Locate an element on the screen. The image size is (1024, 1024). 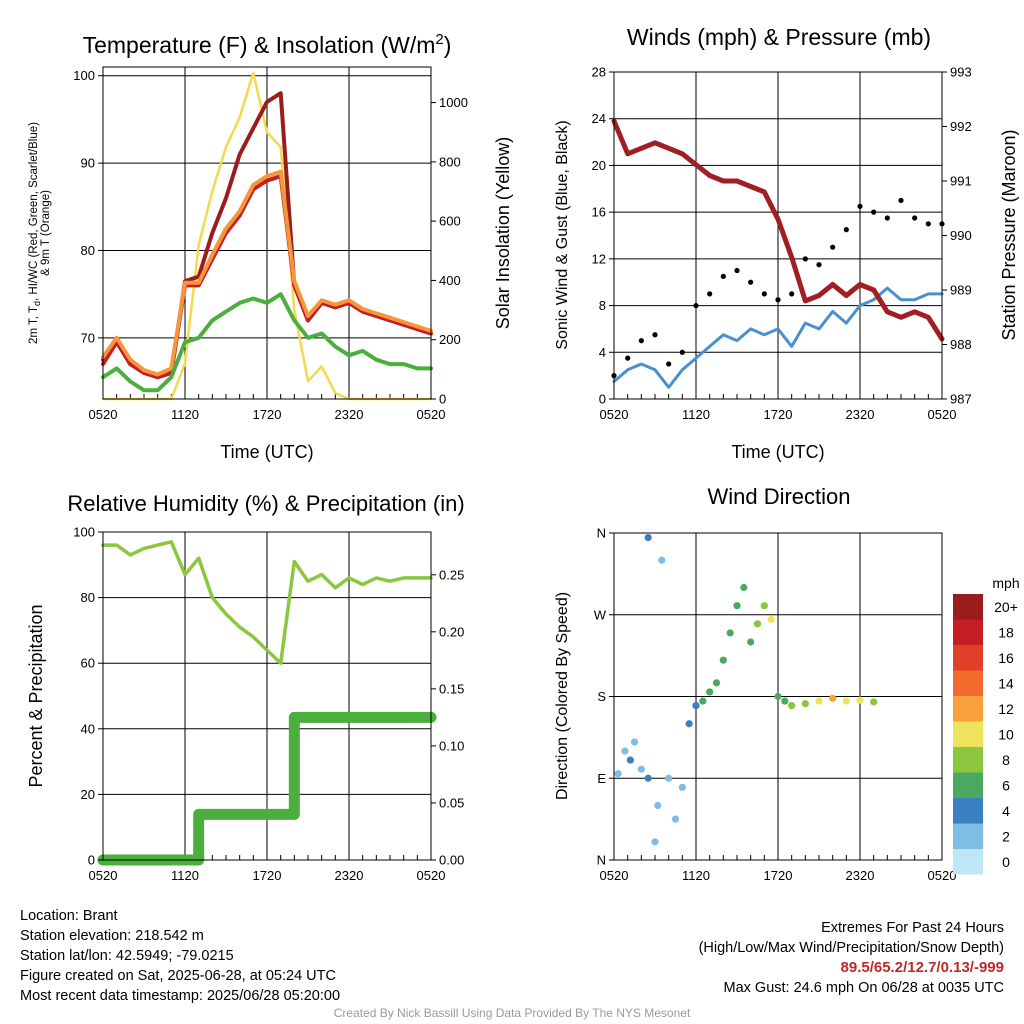
temperature-series-line is located at coordinates (267, 277).